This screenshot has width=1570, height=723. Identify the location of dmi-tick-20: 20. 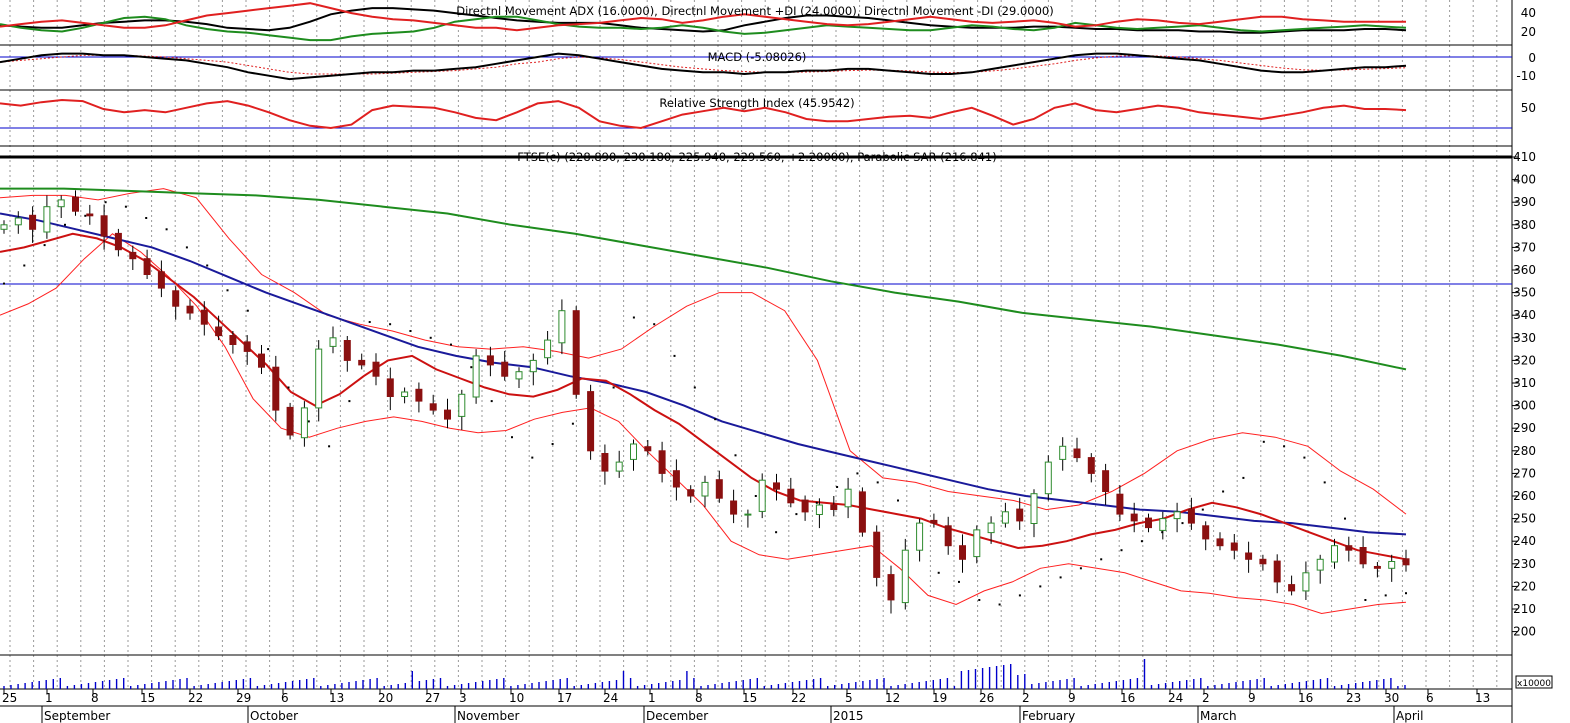
(1528, 32).